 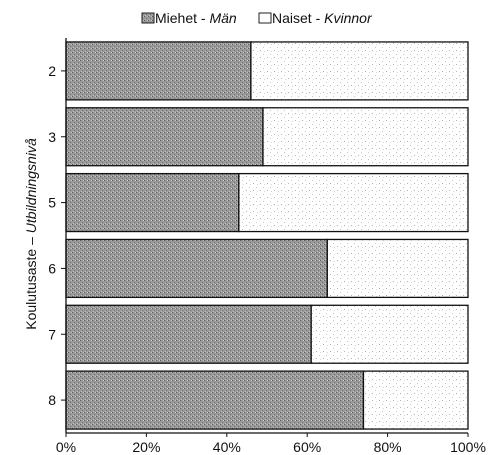 I want to click on x-tick-label: 20%, so click(x=146, y=447).